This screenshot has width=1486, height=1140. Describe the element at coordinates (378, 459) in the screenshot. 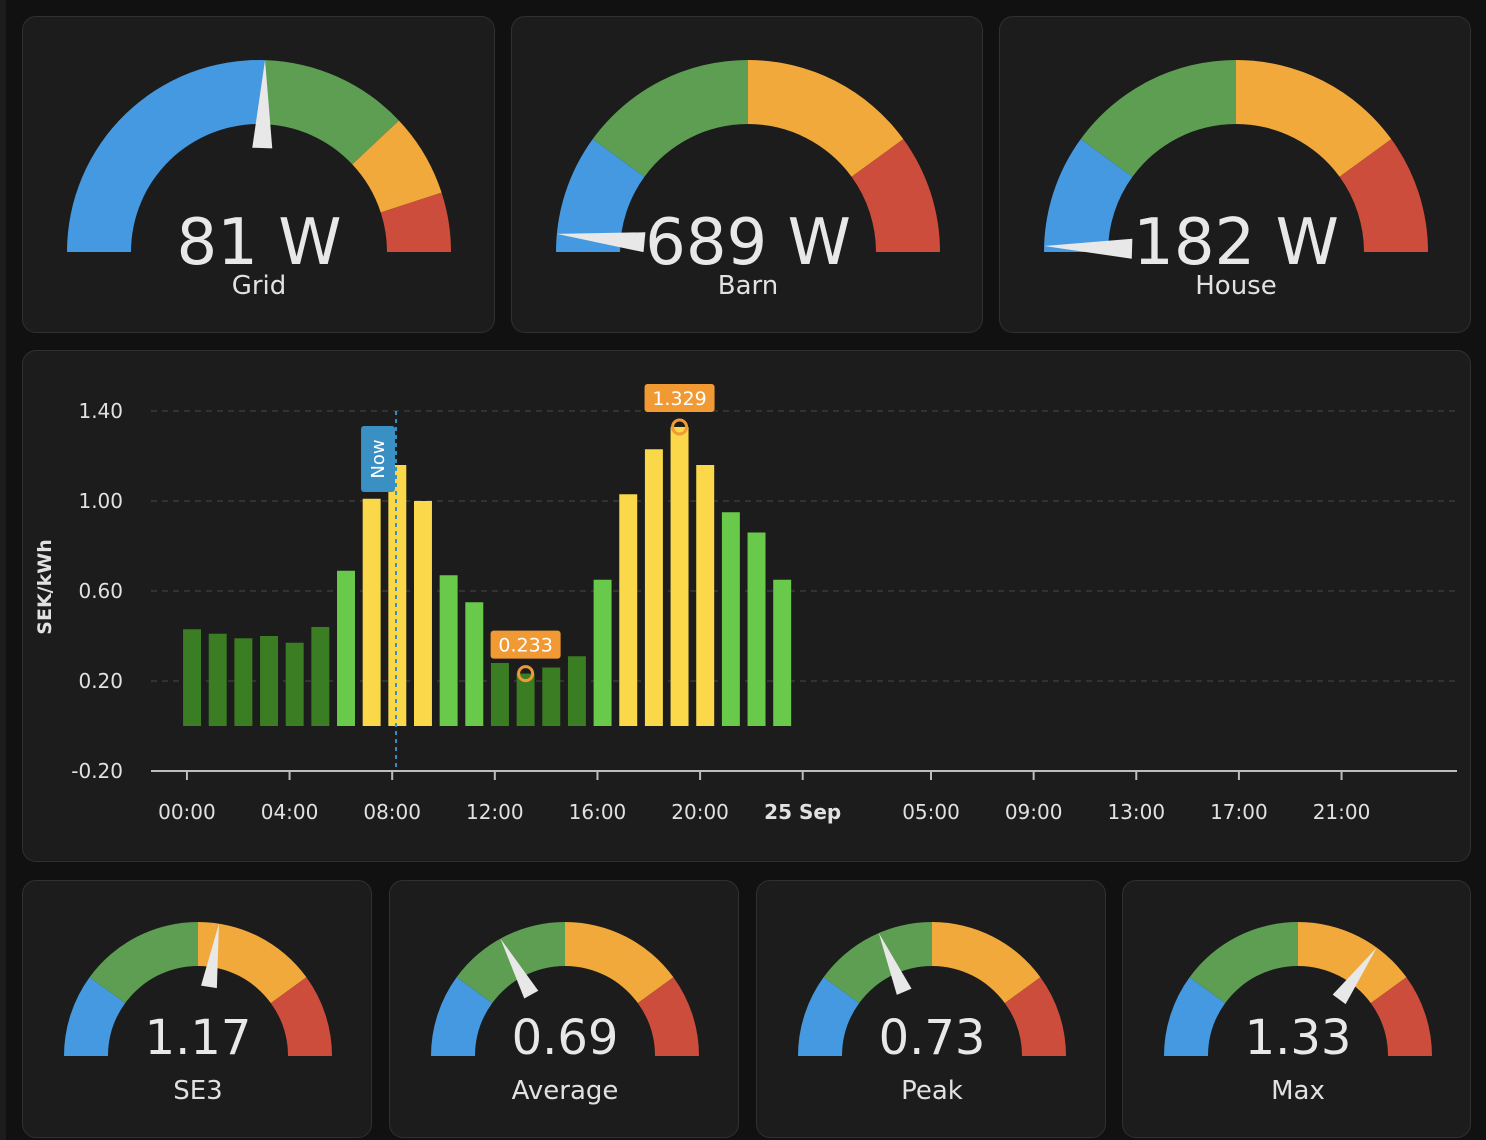

I see `now-badge` at that location.